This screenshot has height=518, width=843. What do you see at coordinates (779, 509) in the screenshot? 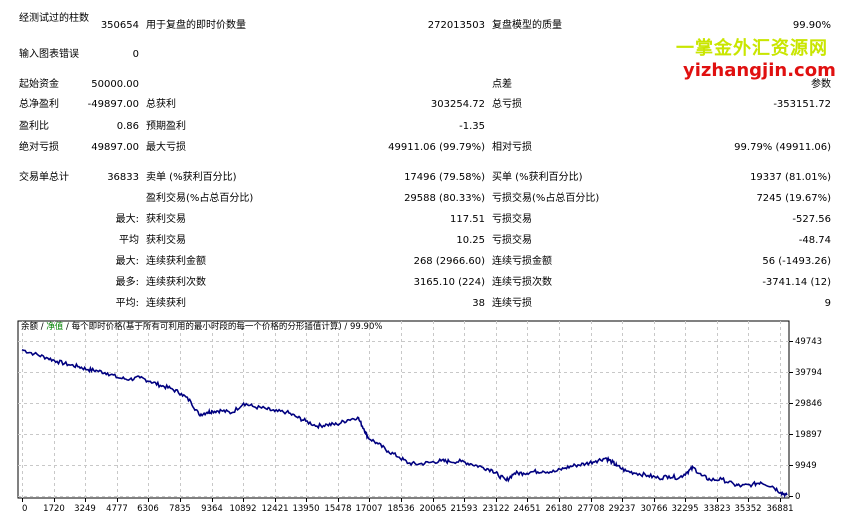
I see `x-tick-label: 36881` at bounding box center [779, 509].